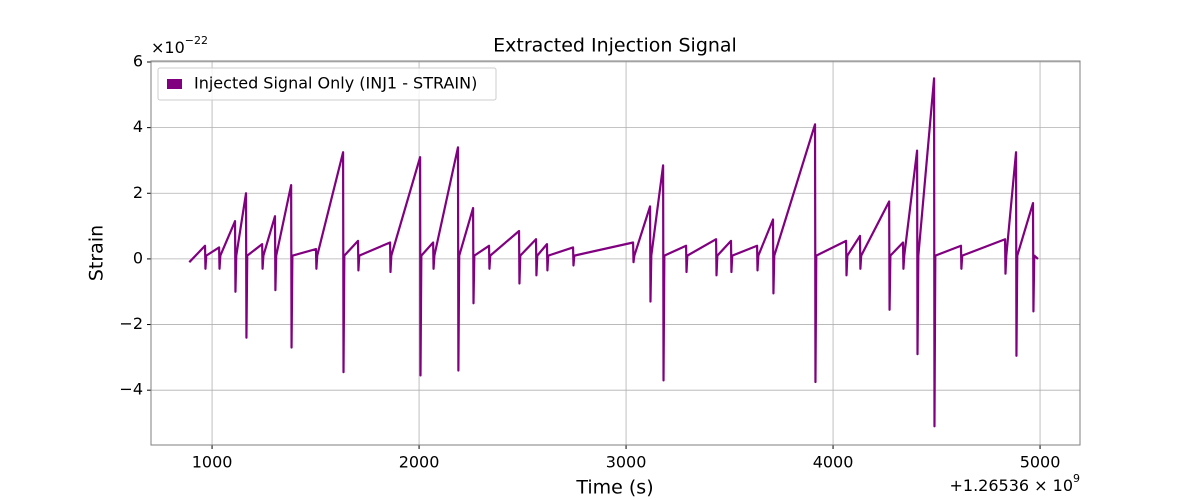 This screenshot has width=1200, height=500. Describe the element at coordinates (615, 46) in the screenshot. I see `chart-title: Extracted Injection Signal` at that location.